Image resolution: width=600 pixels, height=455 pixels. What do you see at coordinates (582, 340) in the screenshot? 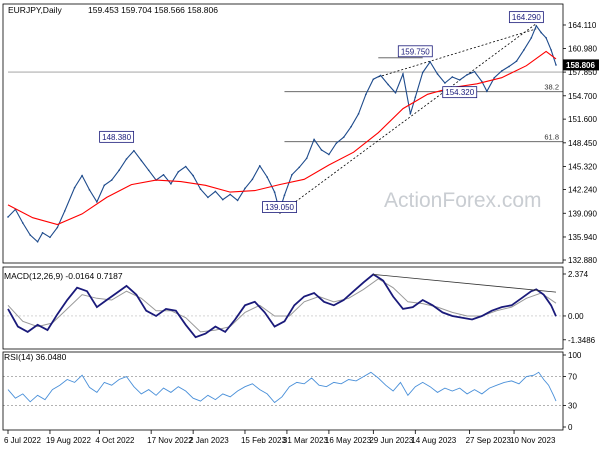
I see `macd-y-tick-label: -1.3486` at bounding box center [582, 340].